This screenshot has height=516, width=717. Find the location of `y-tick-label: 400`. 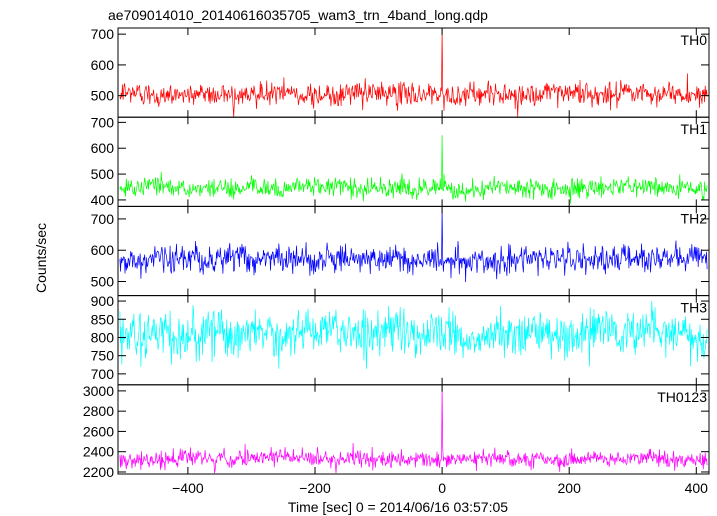

y-tick-label: 400 is located at coordinates (103, 200).